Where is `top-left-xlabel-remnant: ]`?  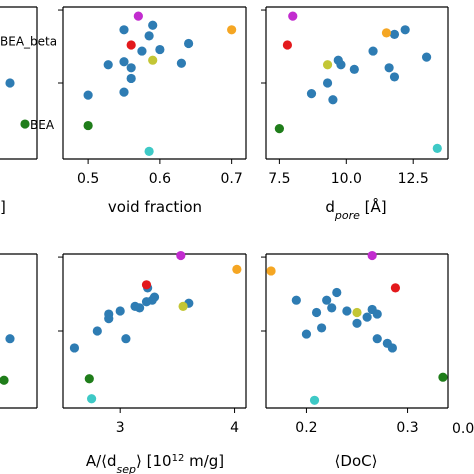
top-left-xlabel-remnant: ] is located at coordinates (3, 207).